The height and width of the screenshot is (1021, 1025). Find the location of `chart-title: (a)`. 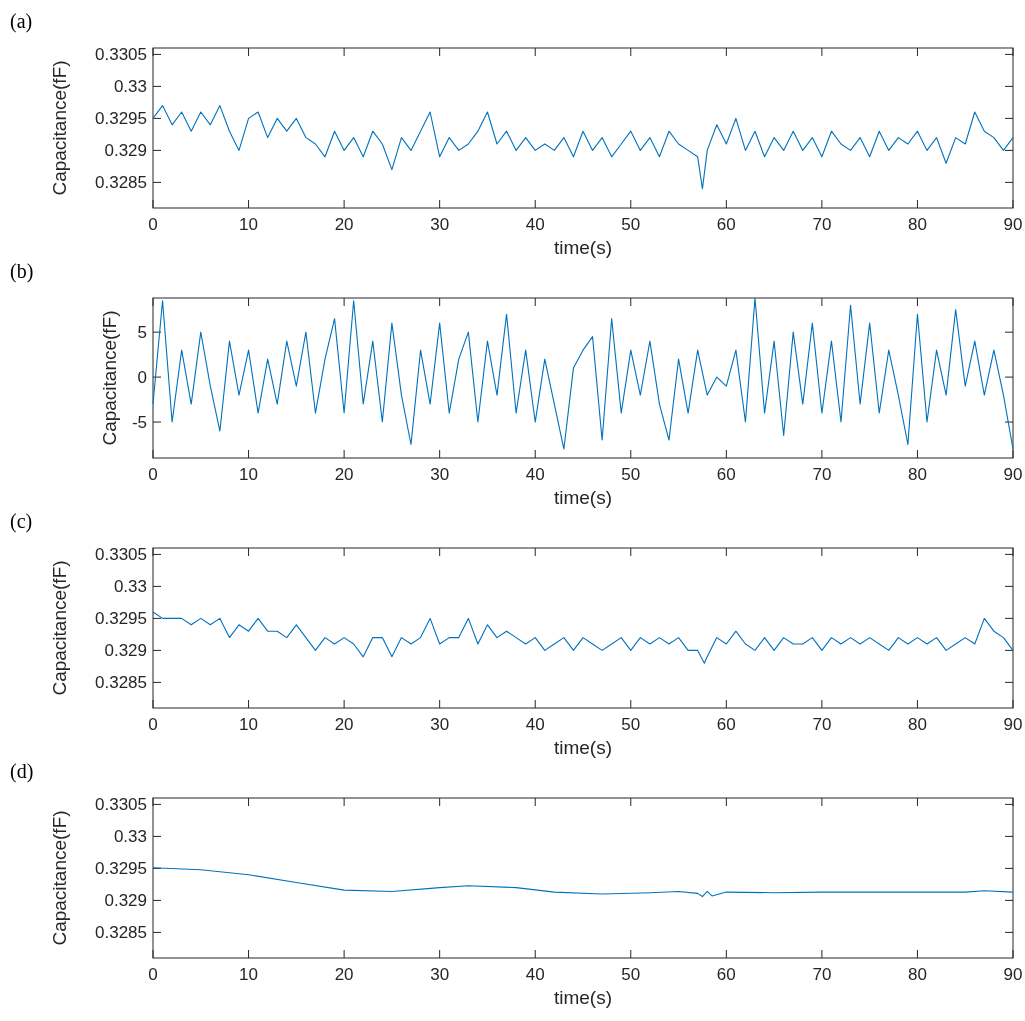

chart-title: (a) is located at coordinates (21, 21).